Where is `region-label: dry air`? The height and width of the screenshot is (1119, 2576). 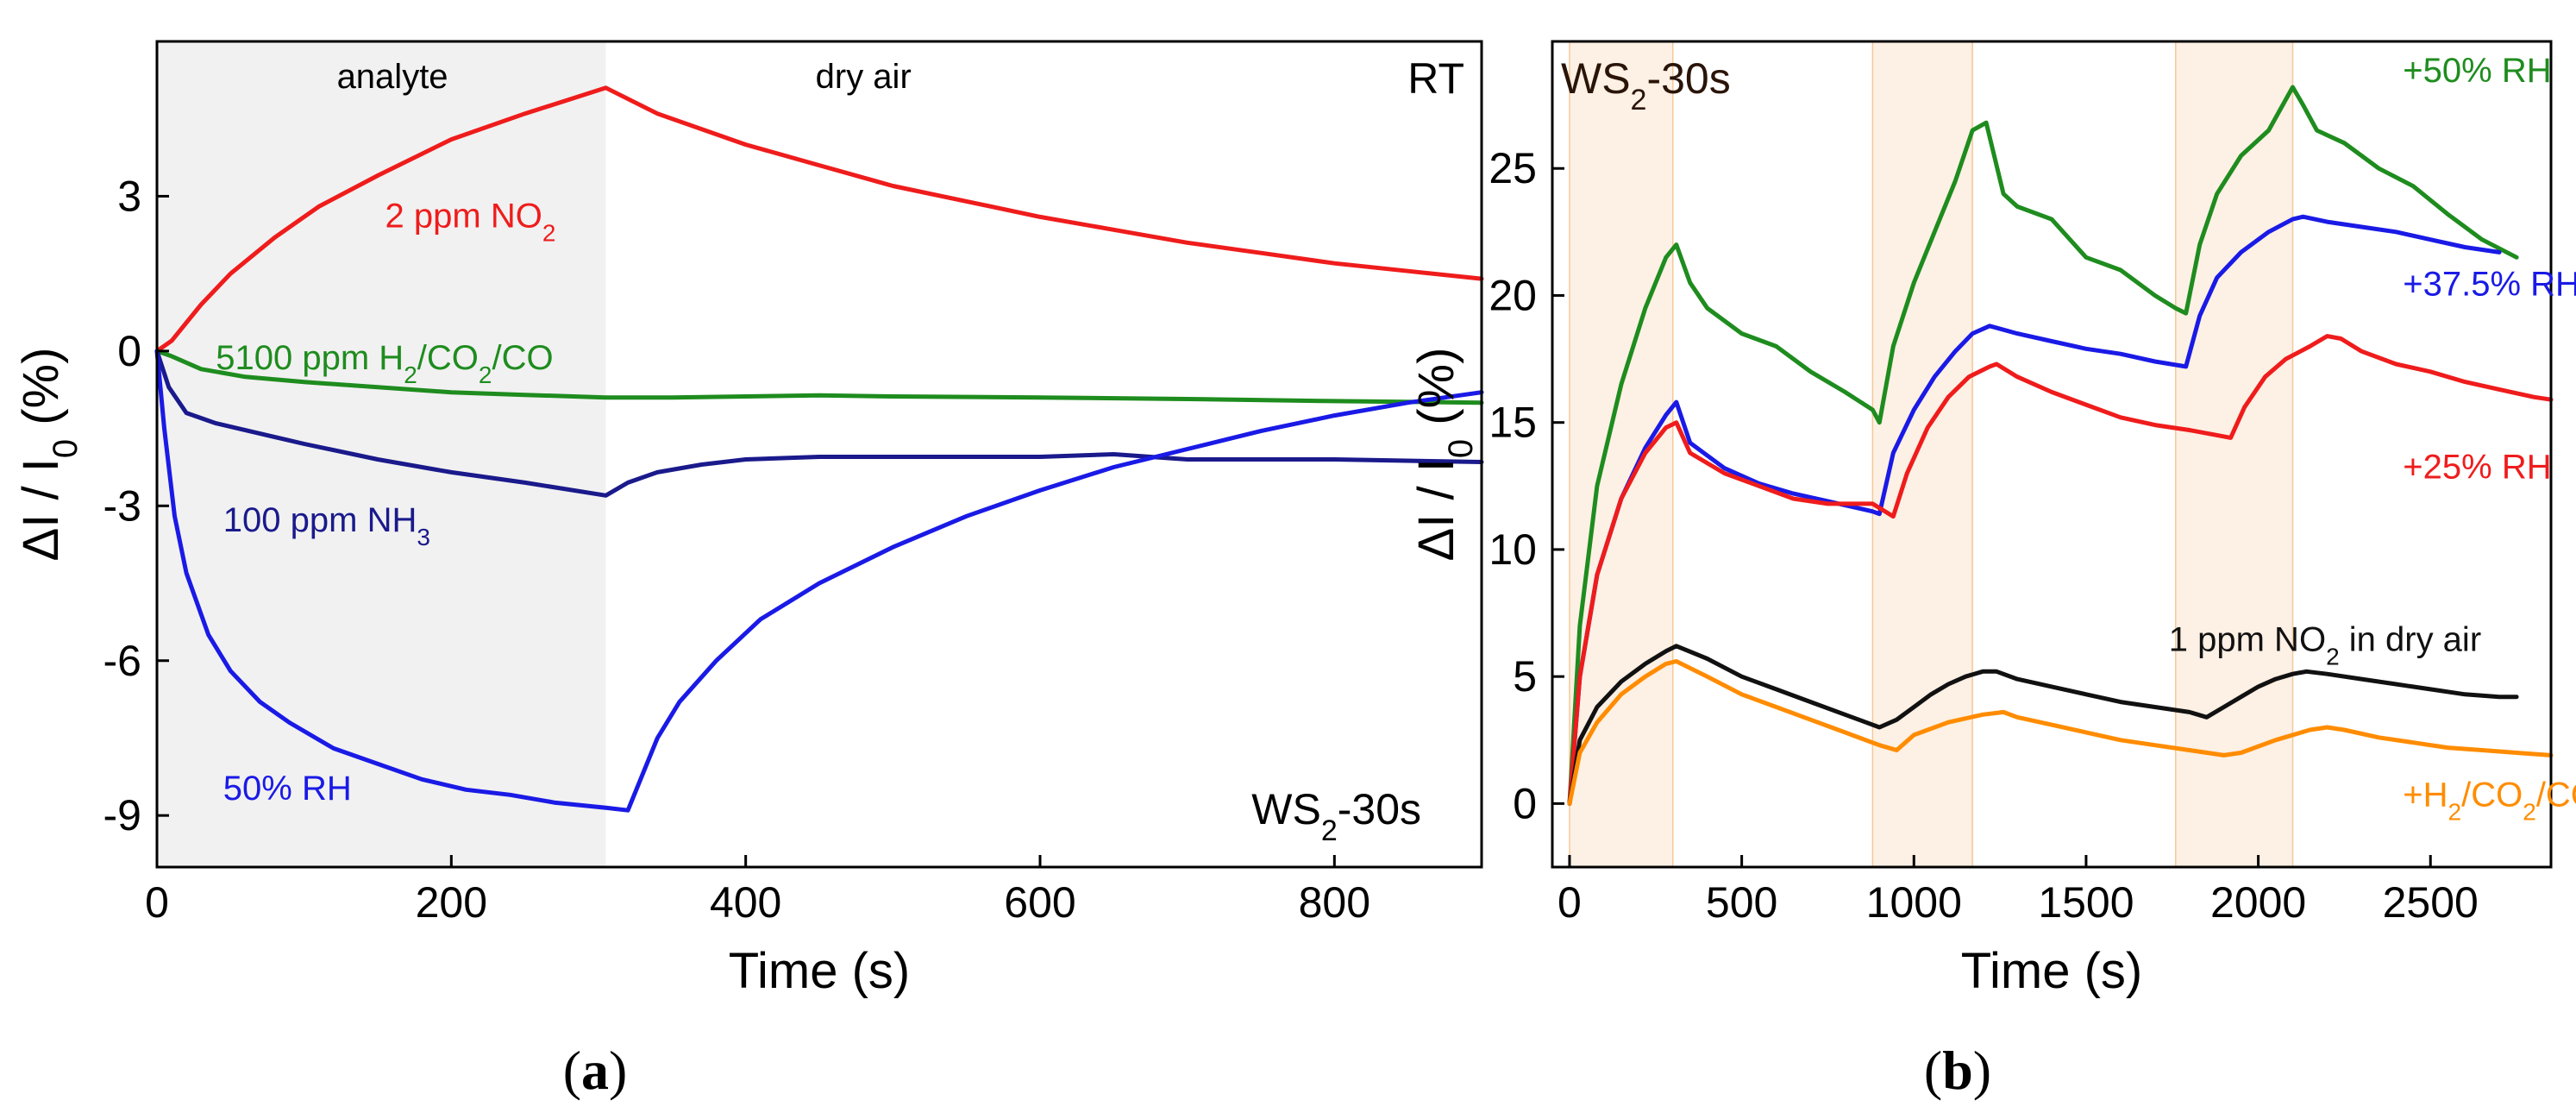
region-label: dry air is located at coordinates (864, 77).